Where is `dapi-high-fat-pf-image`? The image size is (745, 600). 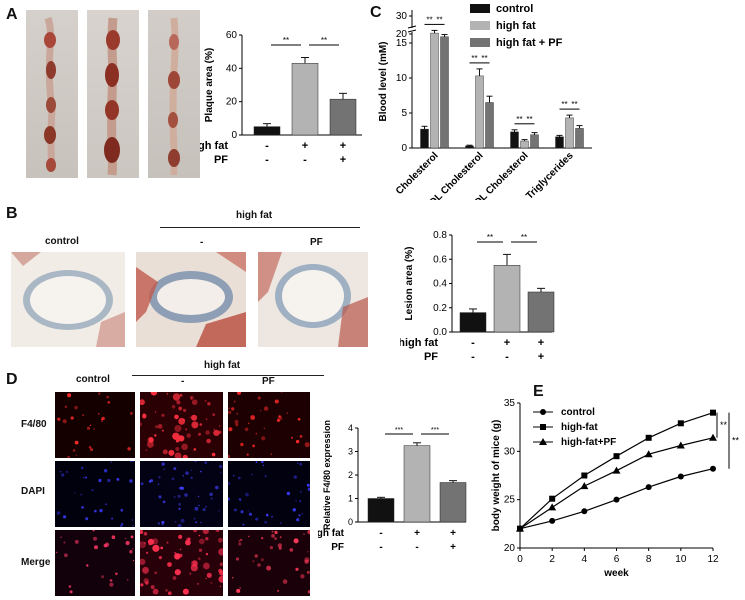 dapi-high-fat-pf-image is located at coordinates (269, 494).